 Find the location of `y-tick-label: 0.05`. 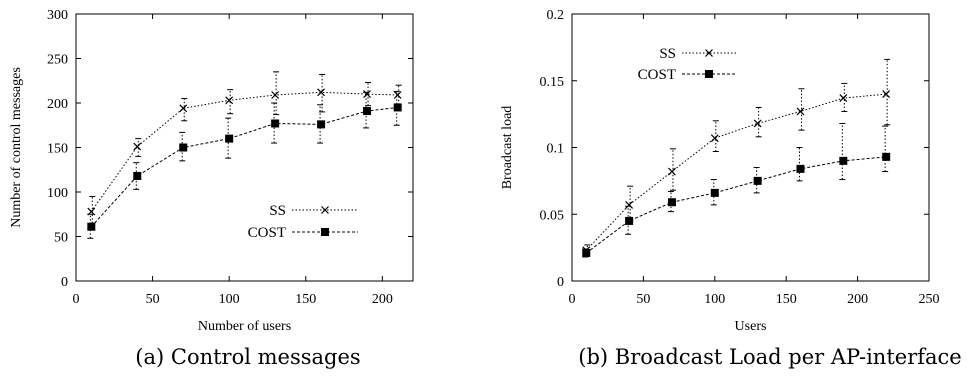

y-tick-label: 0.05 is located at coordinates (552, 215).